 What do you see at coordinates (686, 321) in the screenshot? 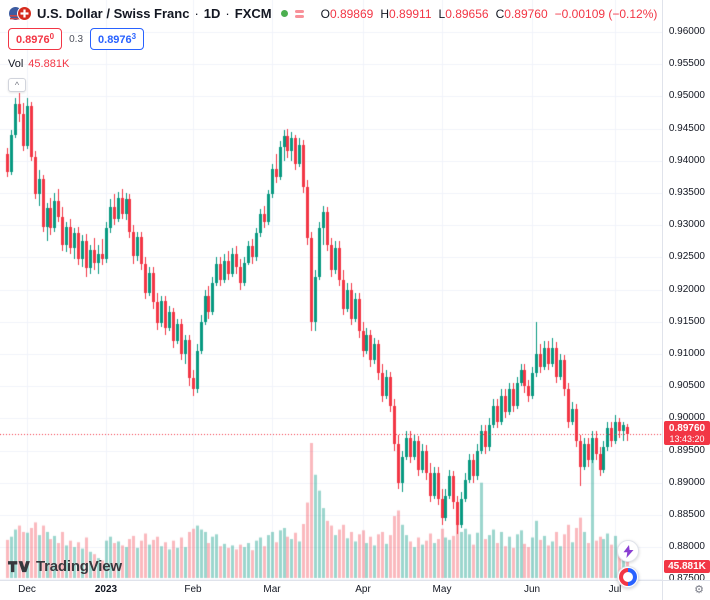
I see `price-tick-label: 0.91500` at bounding box center [686, 321].